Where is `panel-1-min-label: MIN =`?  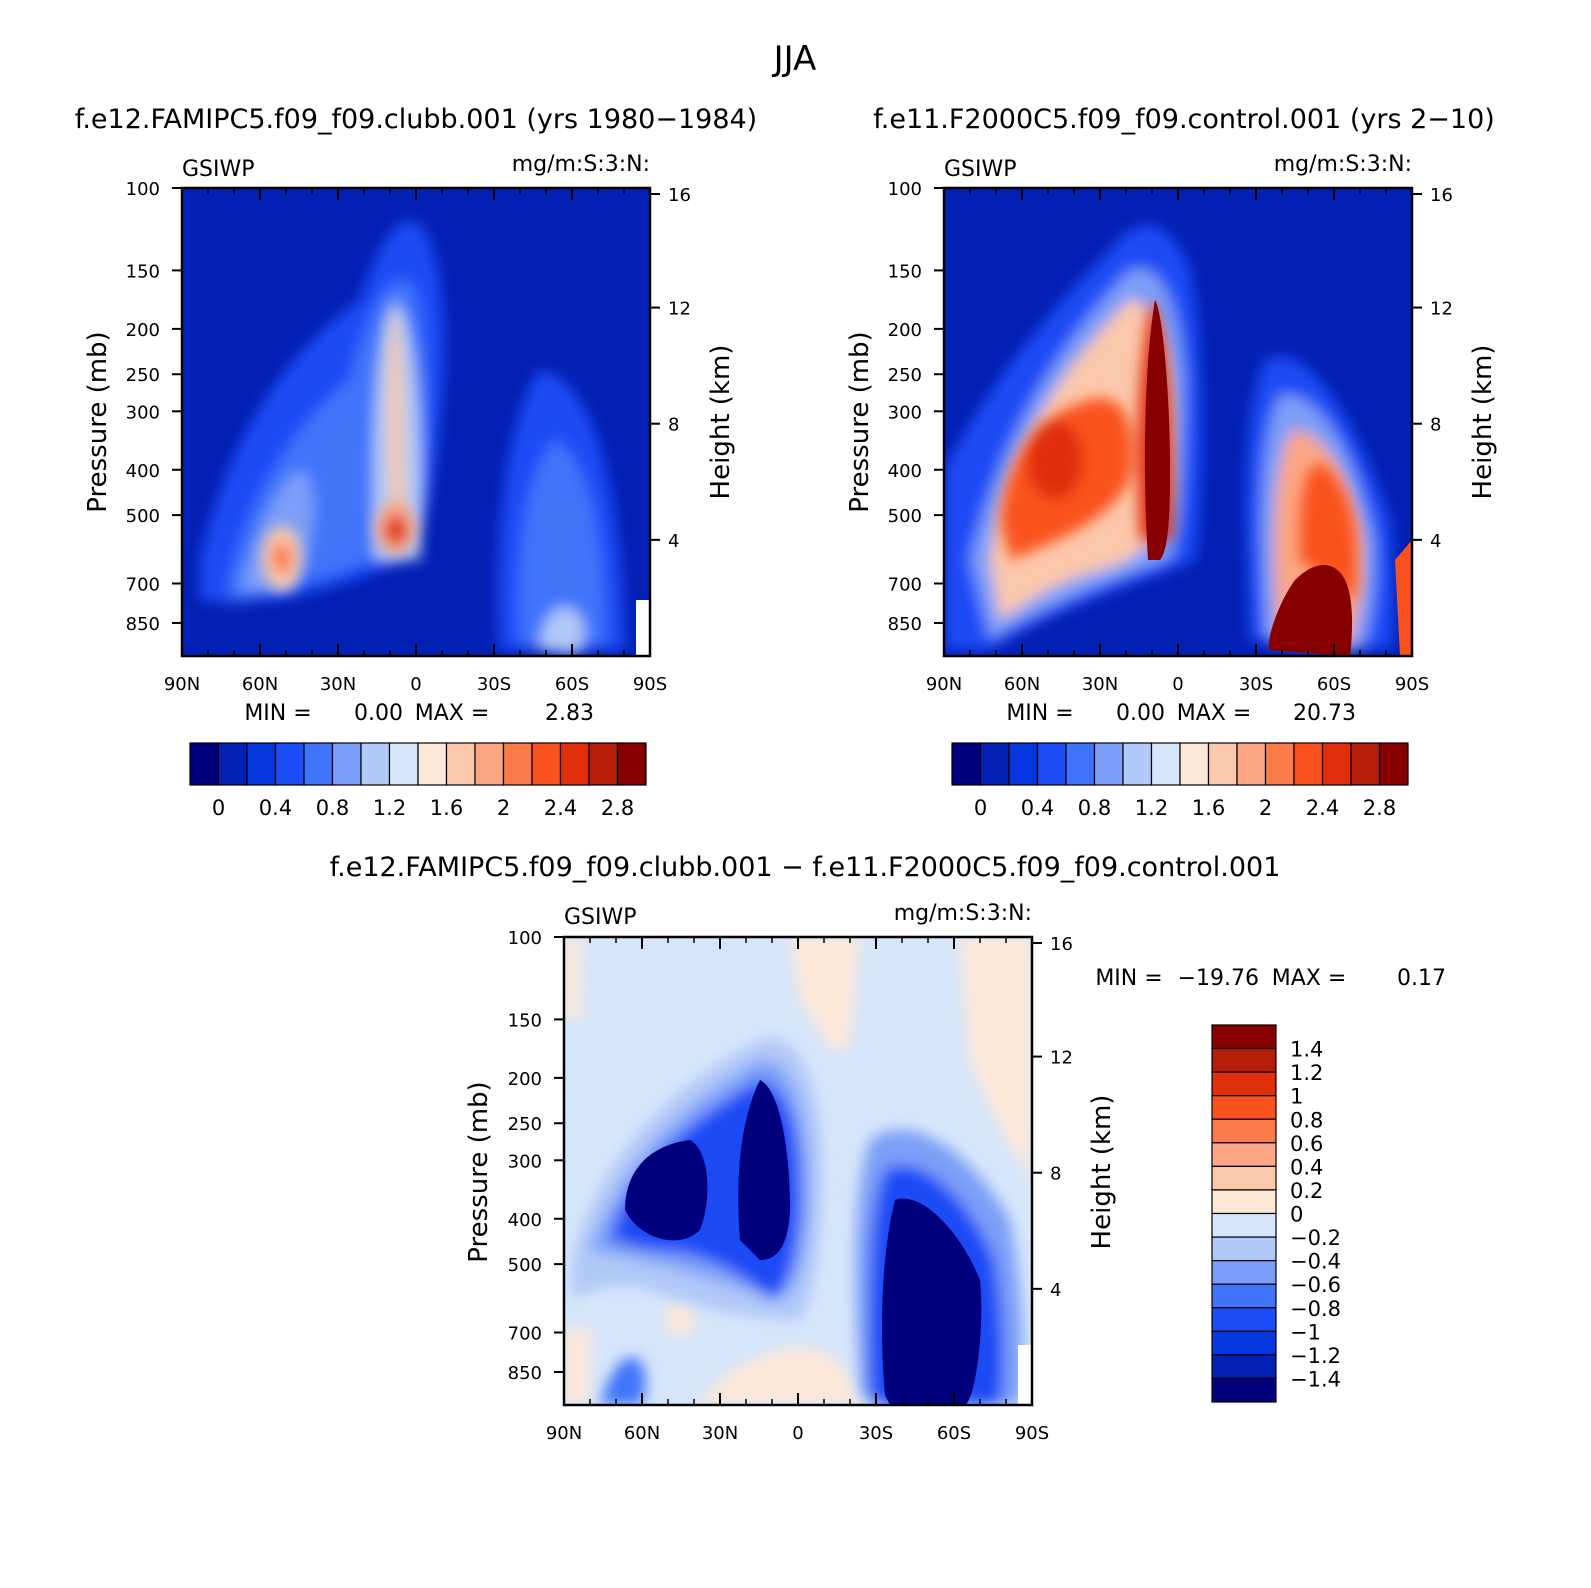
panel-1-min-label: MIN = is located at coordinates (277, 713).